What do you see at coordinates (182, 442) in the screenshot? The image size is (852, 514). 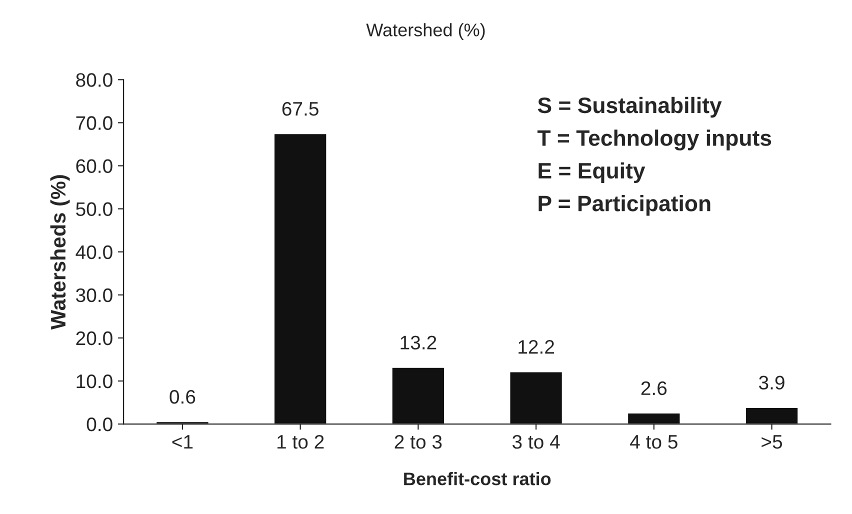 I see `x-tick-label: <1` at bounding box center [182, 442].